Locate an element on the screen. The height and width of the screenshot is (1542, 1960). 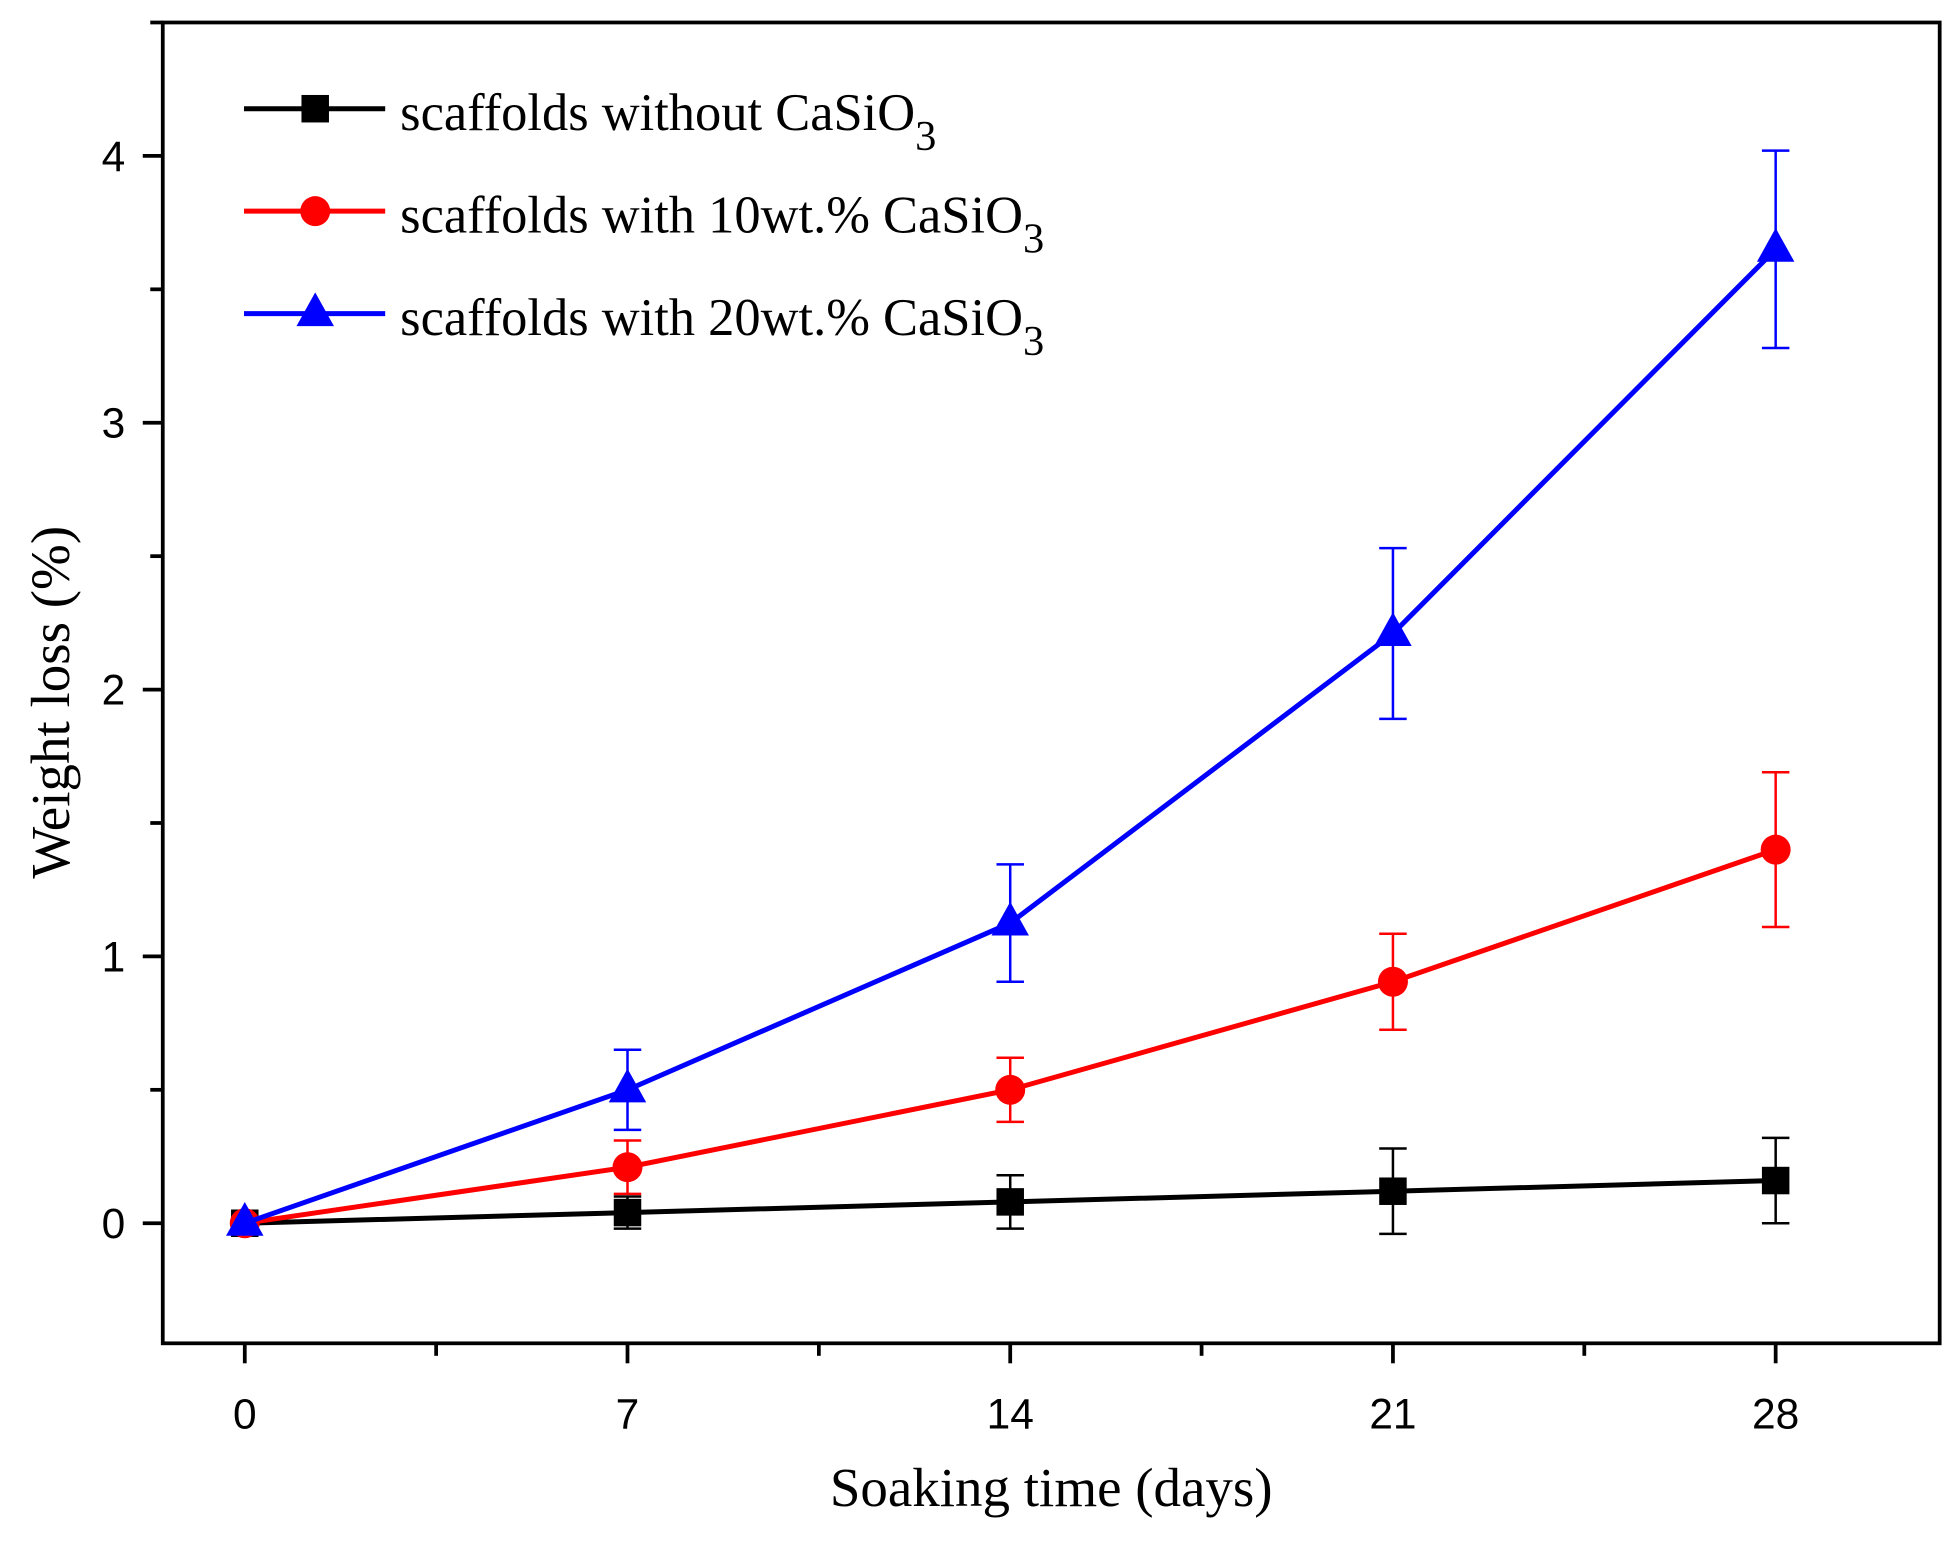
legend-label: scaffolds with 10wt.% CaSiO3 is located at coordinates (722, 224).